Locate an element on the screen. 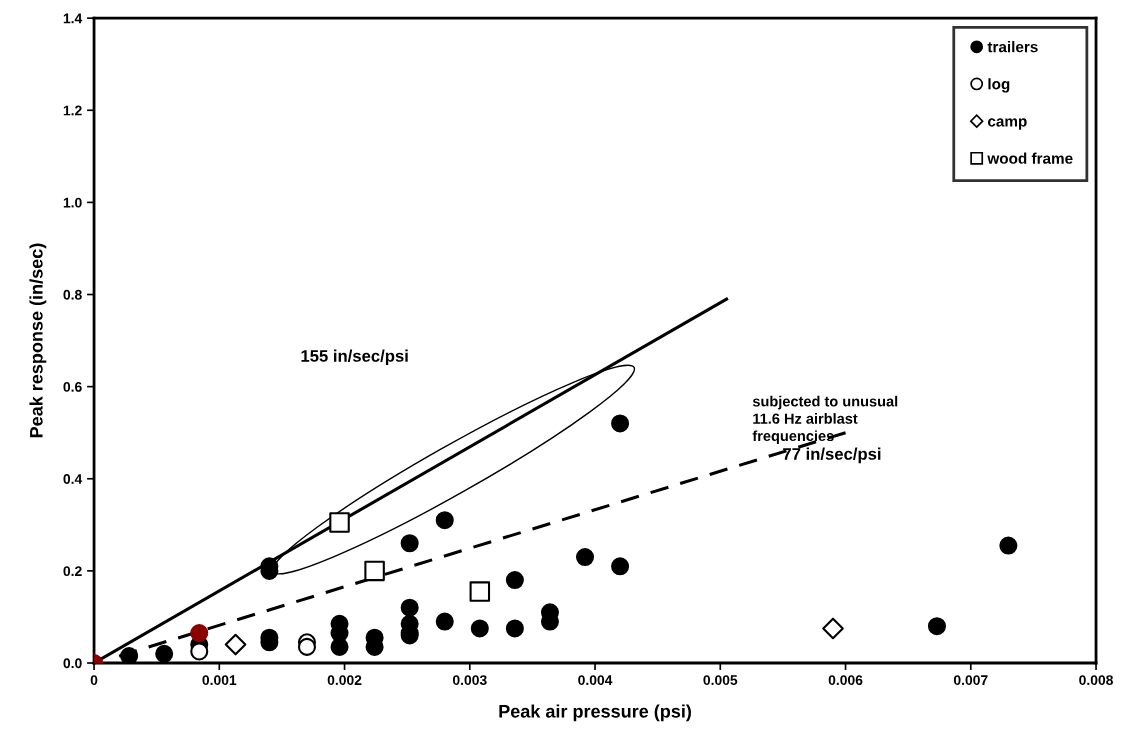 This screenshot has height=756, width=1129. annotation: 155 in/sec/psi is located at coordinates (354, 357).